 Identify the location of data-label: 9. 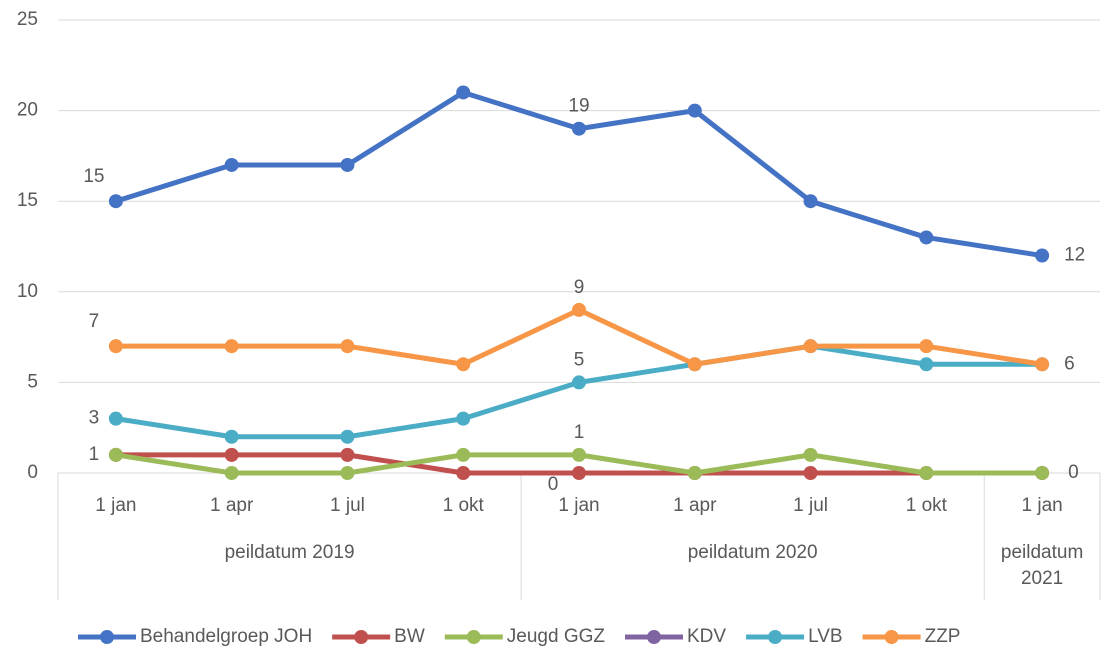
(579, 287).